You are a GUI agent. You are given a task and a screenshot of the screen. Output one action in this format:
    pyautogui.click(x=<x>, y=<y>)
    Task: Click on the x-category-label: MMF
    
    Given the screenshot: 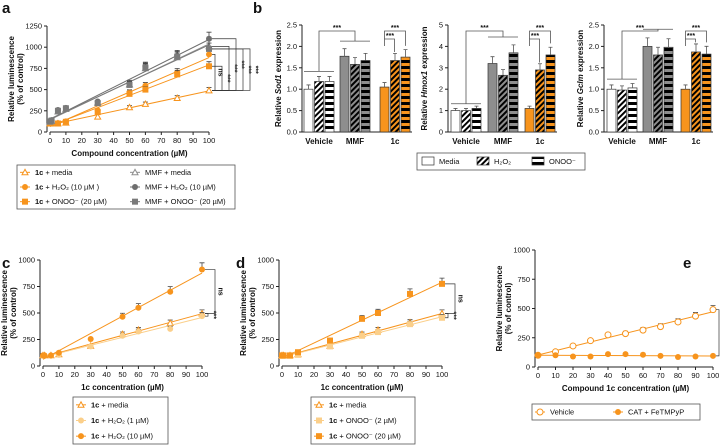 What is the action you would take?
    pyautogui.click(x=503, y=141)
    